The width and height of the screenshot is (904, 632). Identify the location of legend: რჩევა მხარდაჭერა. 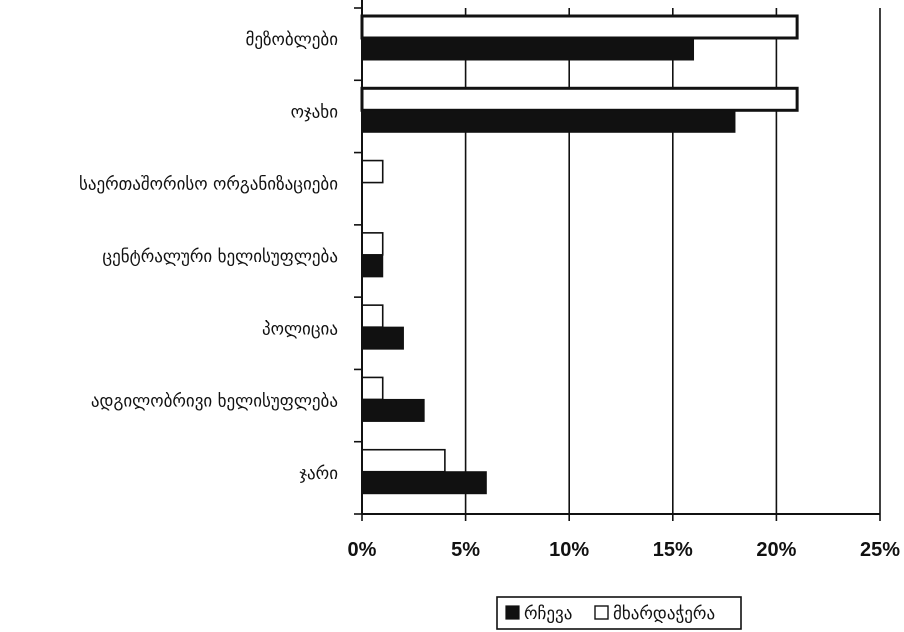
(619, 613).